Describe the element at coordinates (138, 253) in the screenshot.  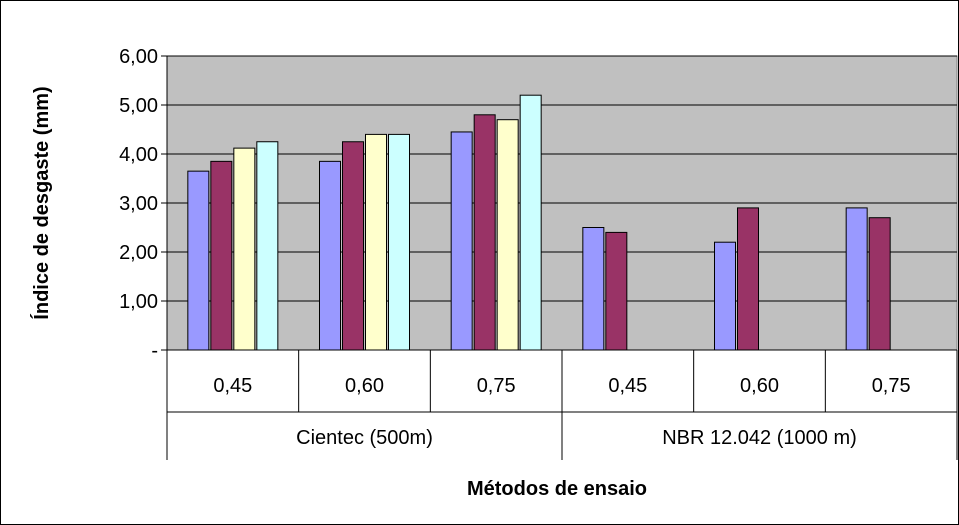
I see `y-tick-label: 2,00` at that location.